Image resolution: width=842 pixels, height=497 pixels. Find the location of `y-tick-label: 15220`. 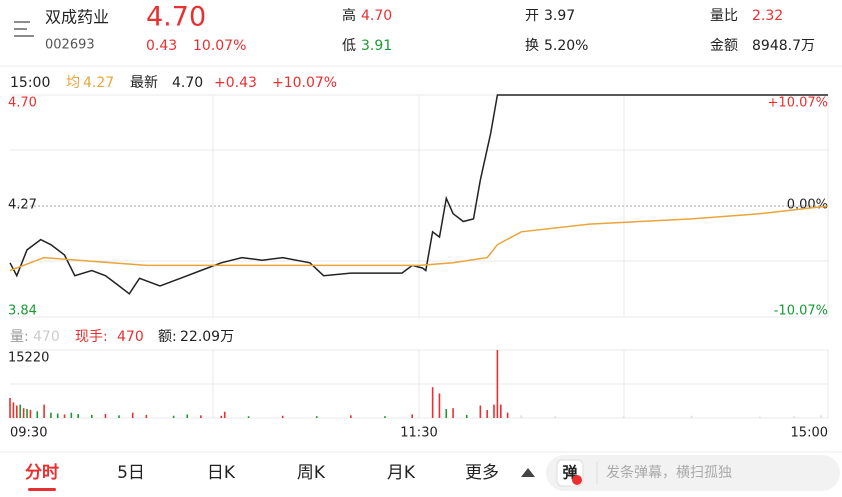

y-tick-label: 15220 is located at coordinates (28, 358).